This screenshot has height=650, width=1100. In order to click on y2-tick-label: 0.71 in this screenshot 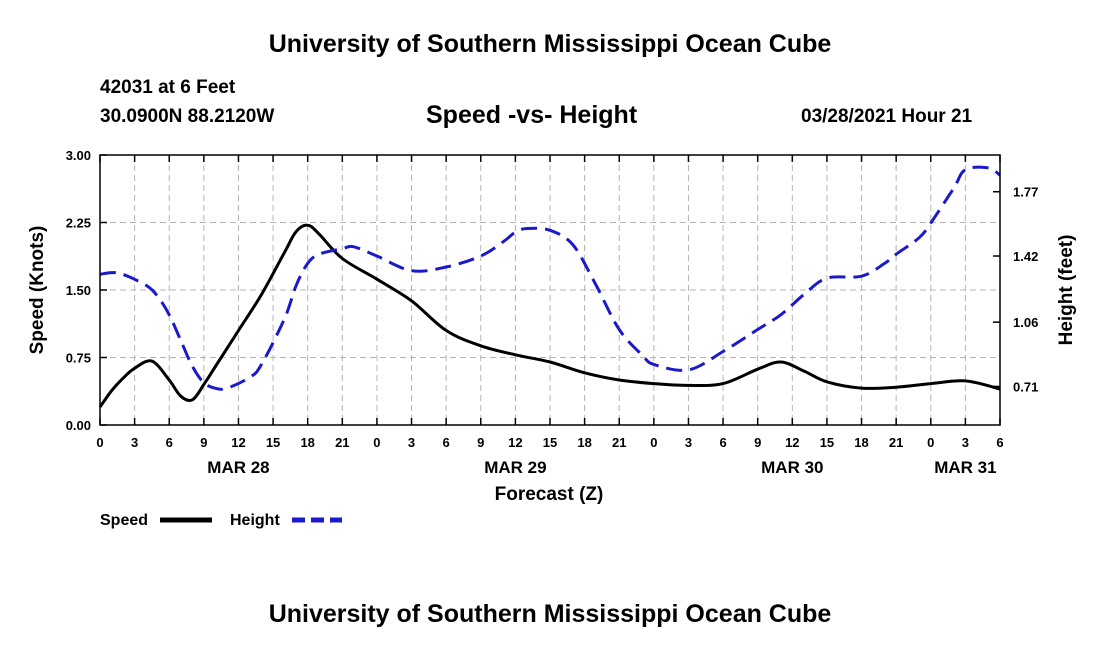, I will do `click(1025, 386)`.